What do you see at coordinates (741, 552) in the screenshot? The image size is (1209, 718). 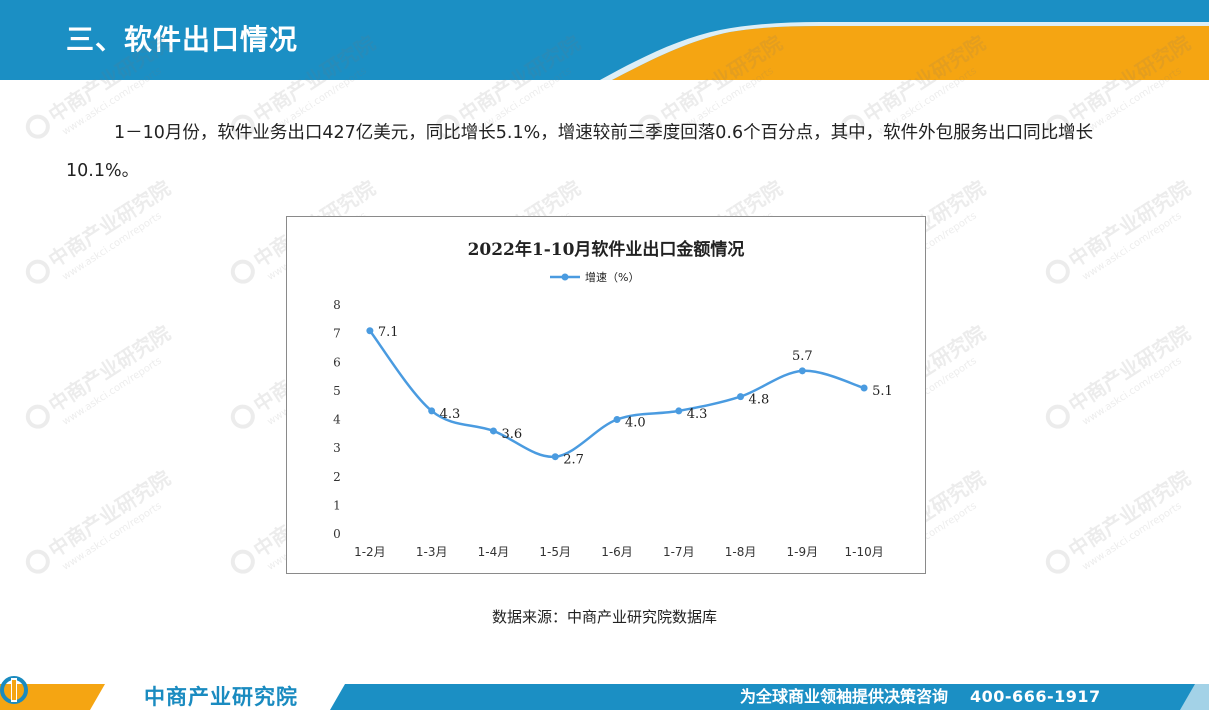 I see `x-tick-label: 1-8月` at bounding box center [741, 552].